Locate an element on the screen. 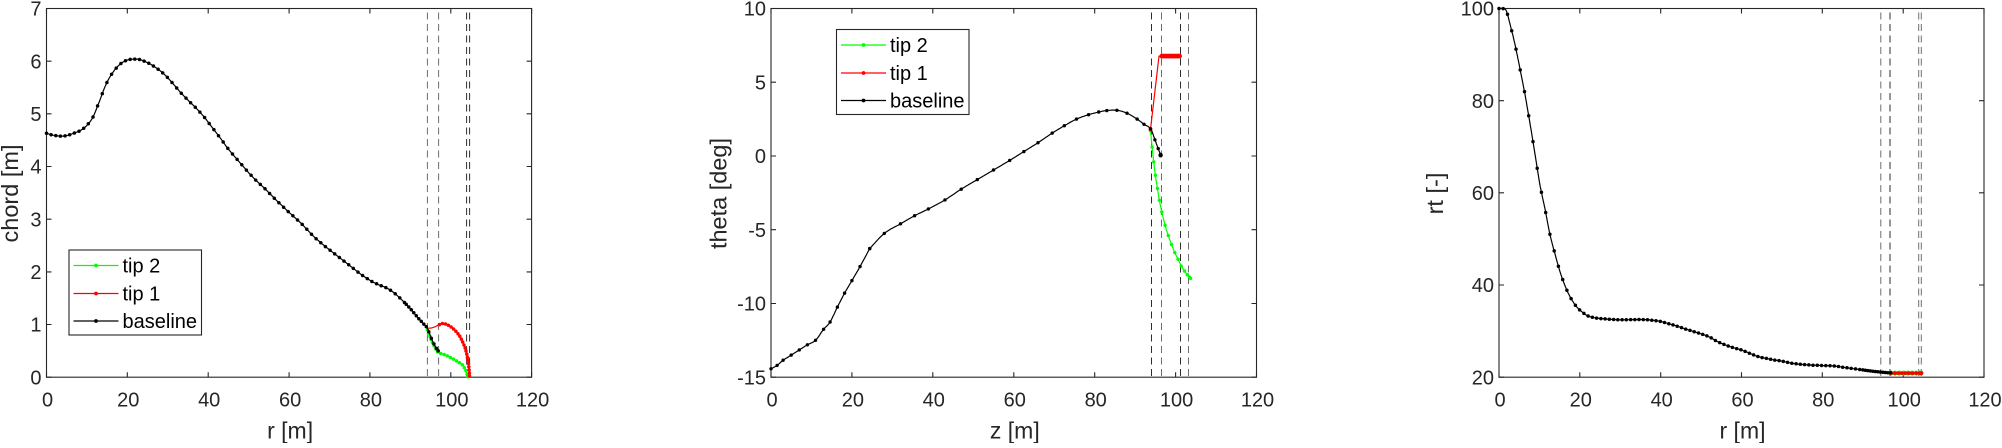  svg-text: -15 is located at coordinates (751, 378).